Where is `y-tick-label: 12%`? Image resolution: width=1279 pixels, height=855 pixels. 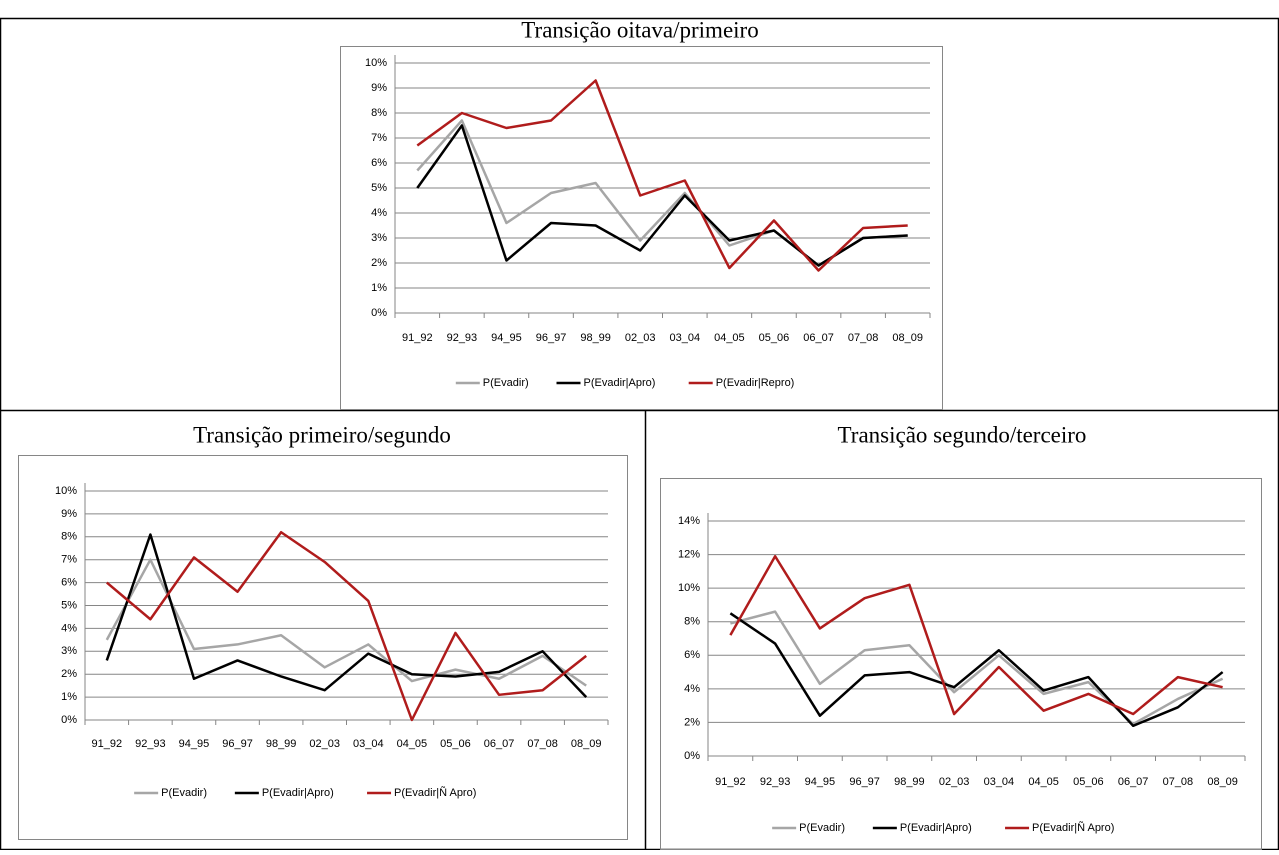
y-tick-label: 12% is located at coordinates (689, 554).